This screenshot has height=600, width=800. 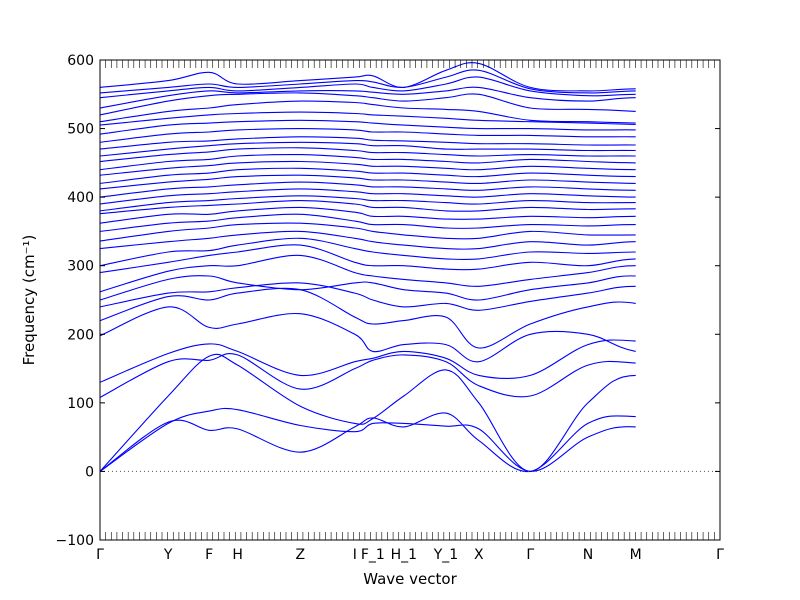 I want to click on y-tick-label: 100, so click(x=80, y=404).